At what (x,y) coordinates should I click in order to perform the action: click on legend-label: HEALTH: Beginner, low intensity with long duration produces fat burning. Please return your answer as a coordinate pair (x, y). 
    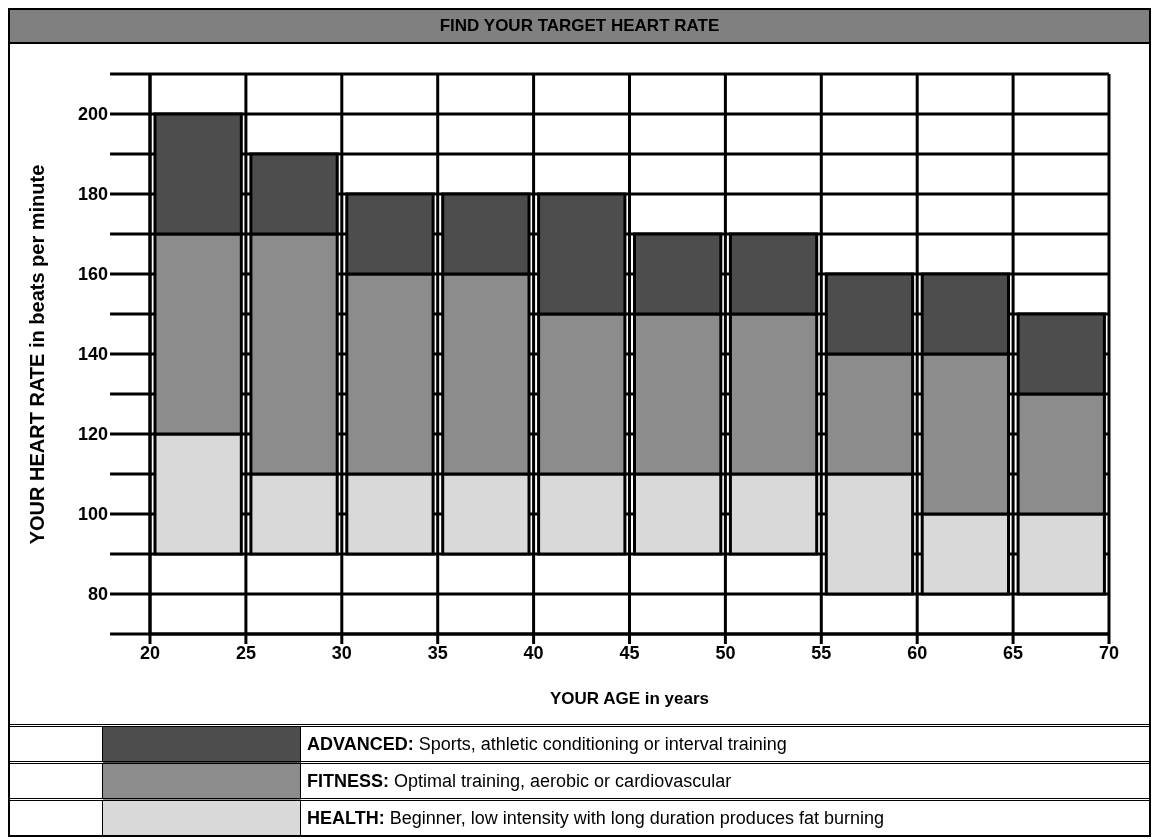
    Looking at the image, I should click on (595, 818).